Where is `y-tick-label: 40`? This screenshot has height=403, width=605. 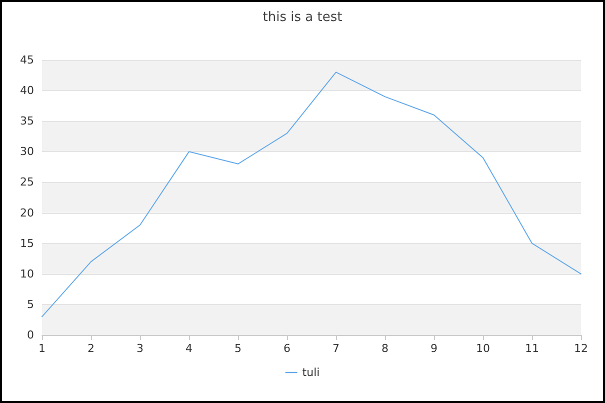 y-tick-label: 40 is located at coordinates (27, 91).